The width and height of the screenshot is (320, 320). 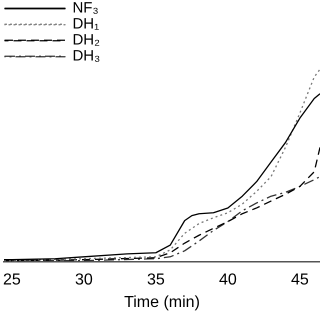 I want to click on legend-label: DH₃, so click(x=86, y=56).